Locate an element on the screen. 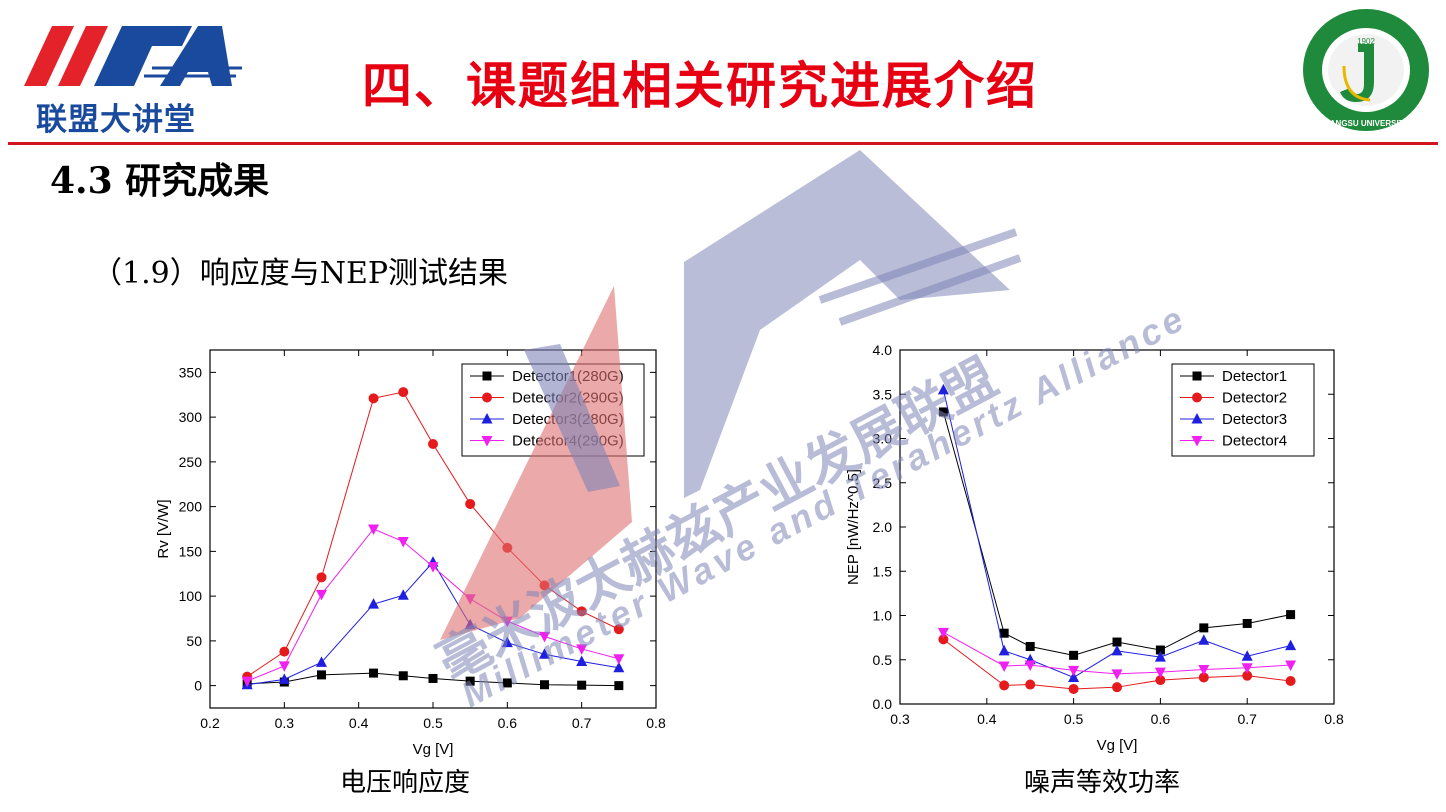 The height and width of the screenshot is (812, 1446). seal-year: 1902 is located at coordinates (1366, 41).